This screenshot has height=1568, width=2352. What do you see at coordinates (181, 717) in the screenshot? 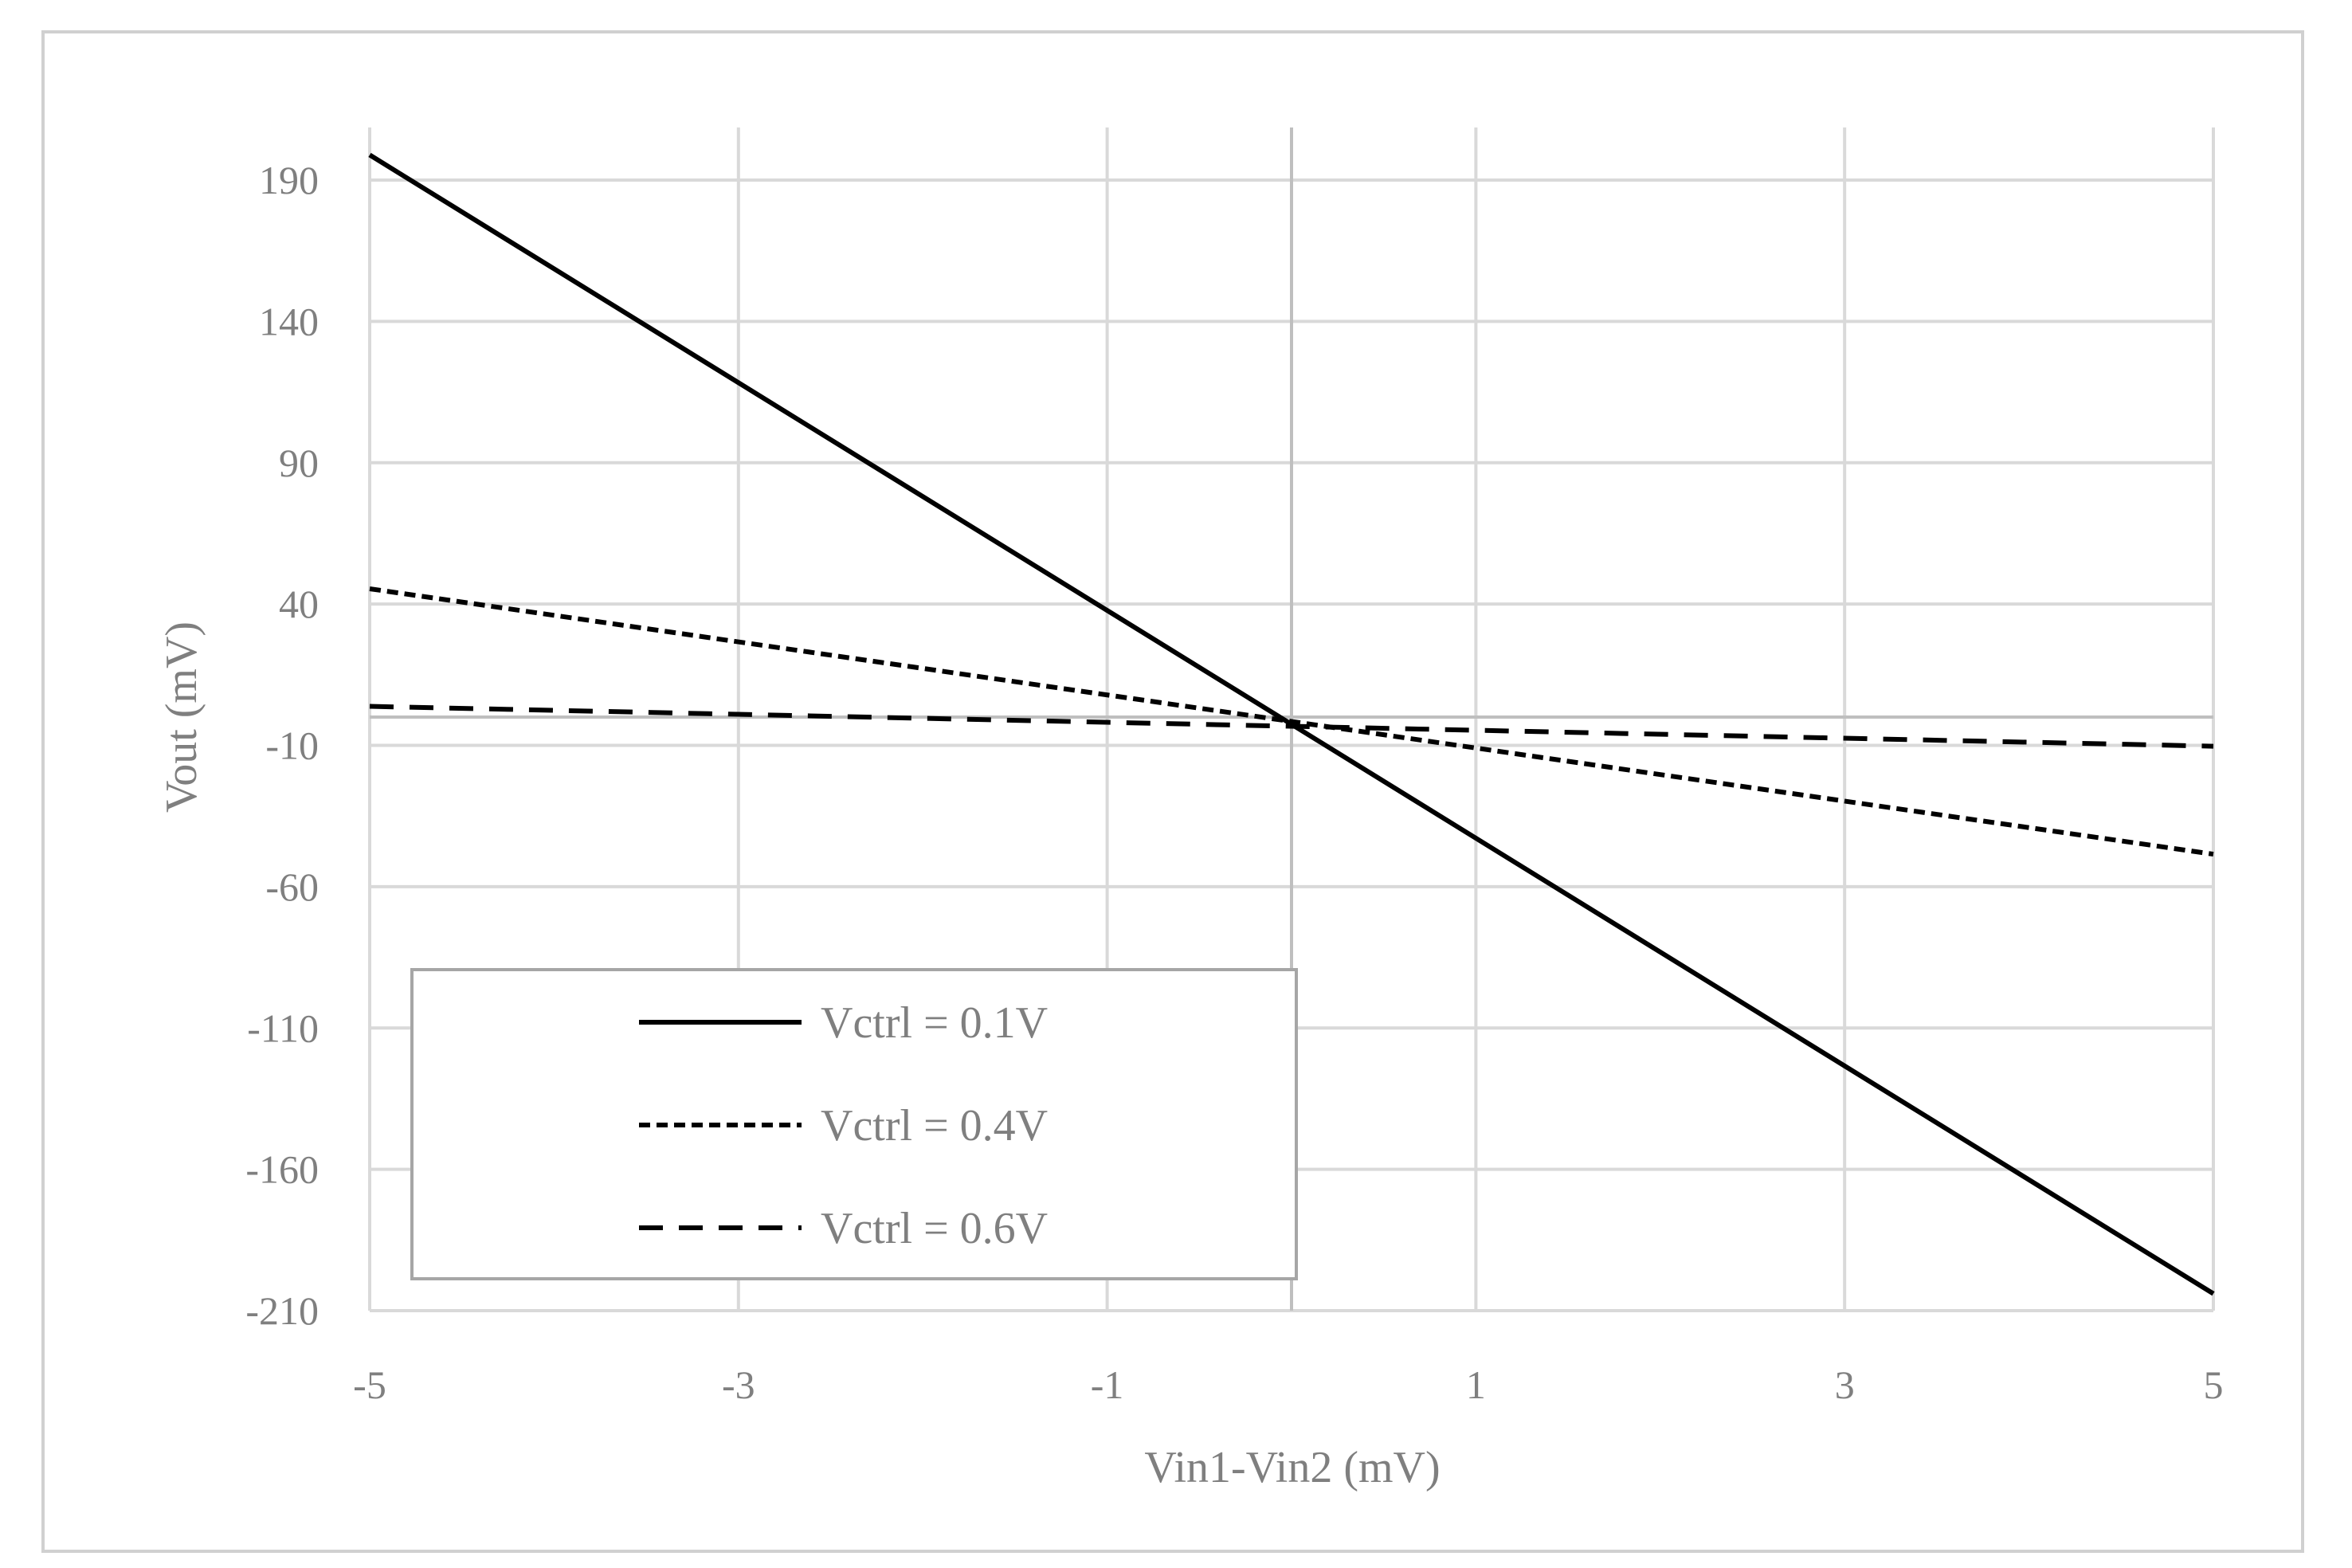
I see `y-axis-title: Vout (mV)` at bounding box center [181, 717].